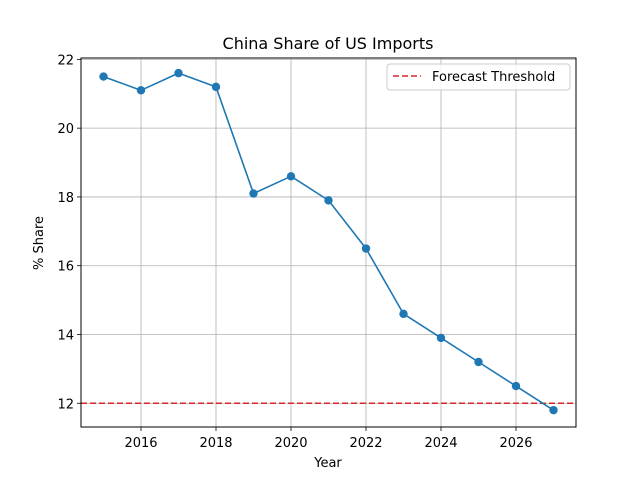  Describe the element at coordinates (365, 443) in the screenshot. I see `x-tick-label: 2022` at that location.